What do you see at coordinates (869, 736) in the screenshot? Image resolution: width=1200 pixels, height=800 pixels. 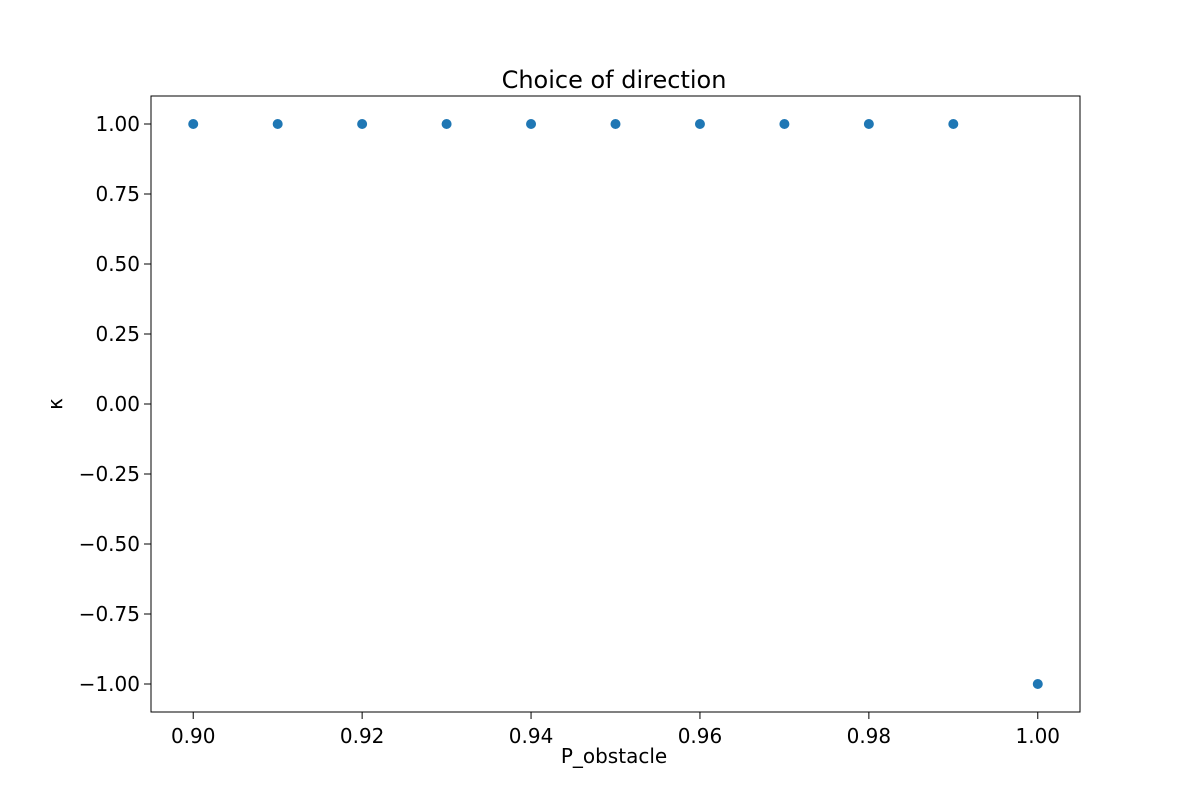 I see `x-tick-label: 0.98` at bounding box center [869, 736].